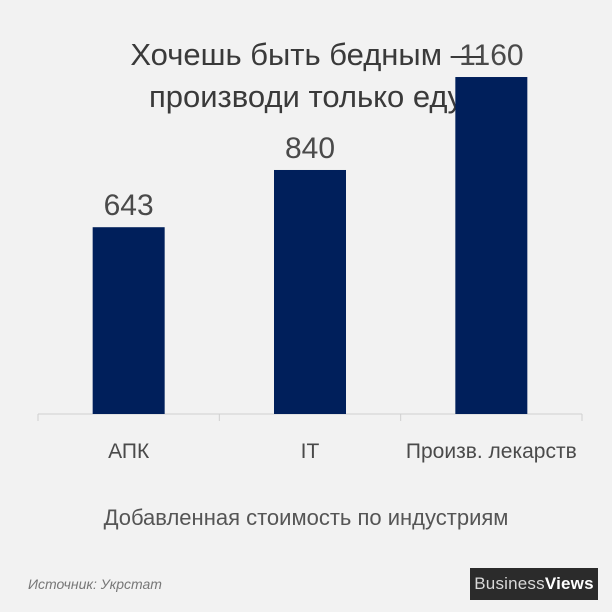  I want to click on business-views-logo: Business Views, so click(534, 584).